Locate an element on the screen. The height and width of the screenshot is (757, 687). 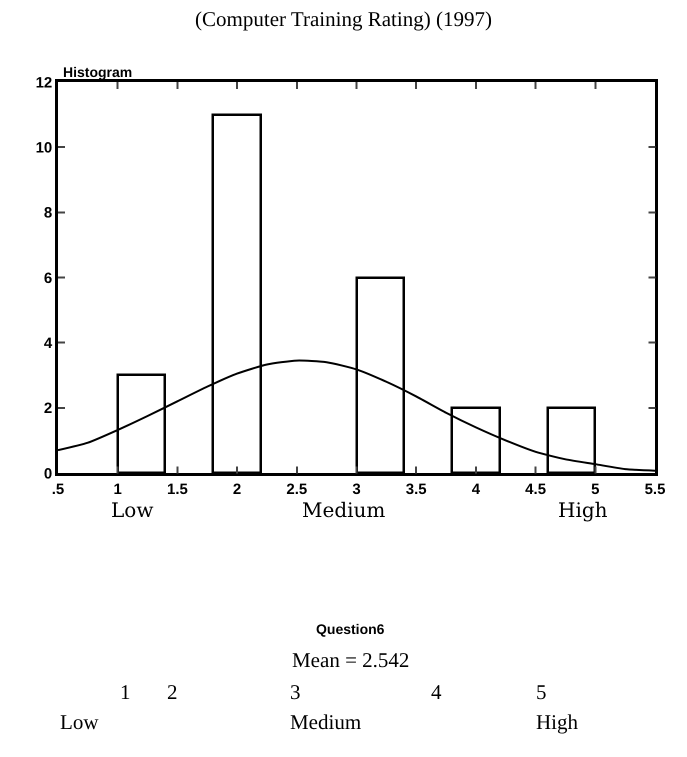
x-tick-label: 3.5 is located at coordinates (416, 489).